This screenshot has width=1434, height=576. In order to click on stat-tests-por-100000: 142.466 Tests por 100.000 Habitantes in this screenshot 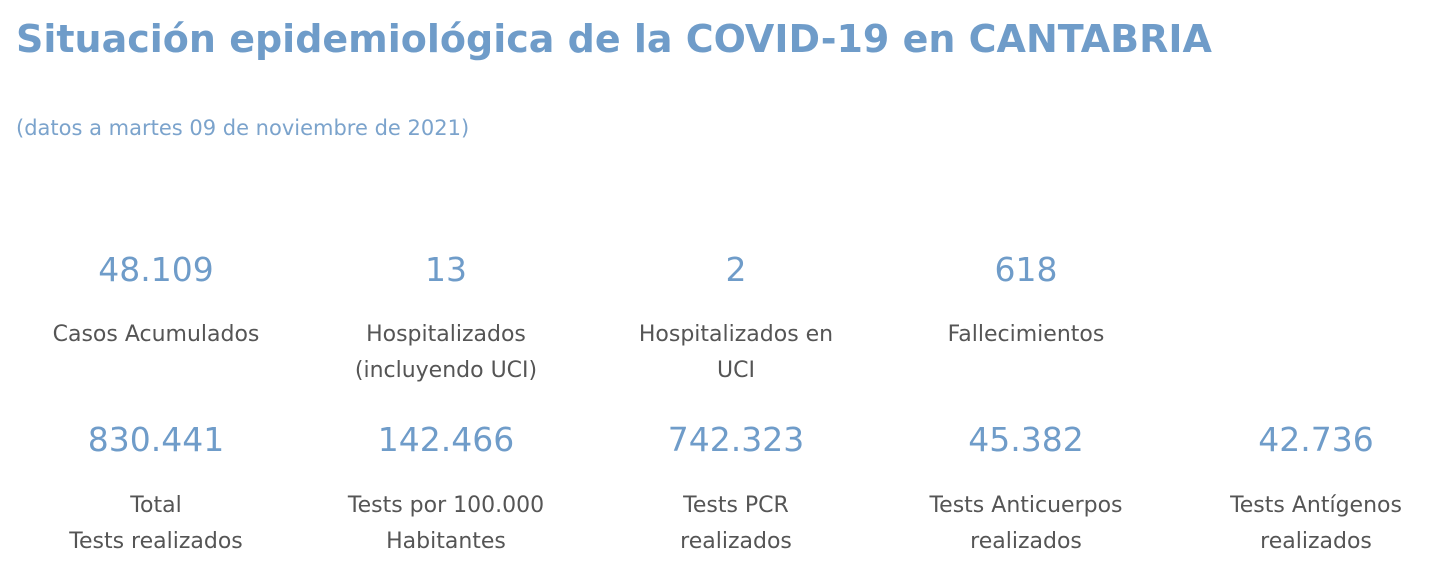, I will do `click(446, 490)`.